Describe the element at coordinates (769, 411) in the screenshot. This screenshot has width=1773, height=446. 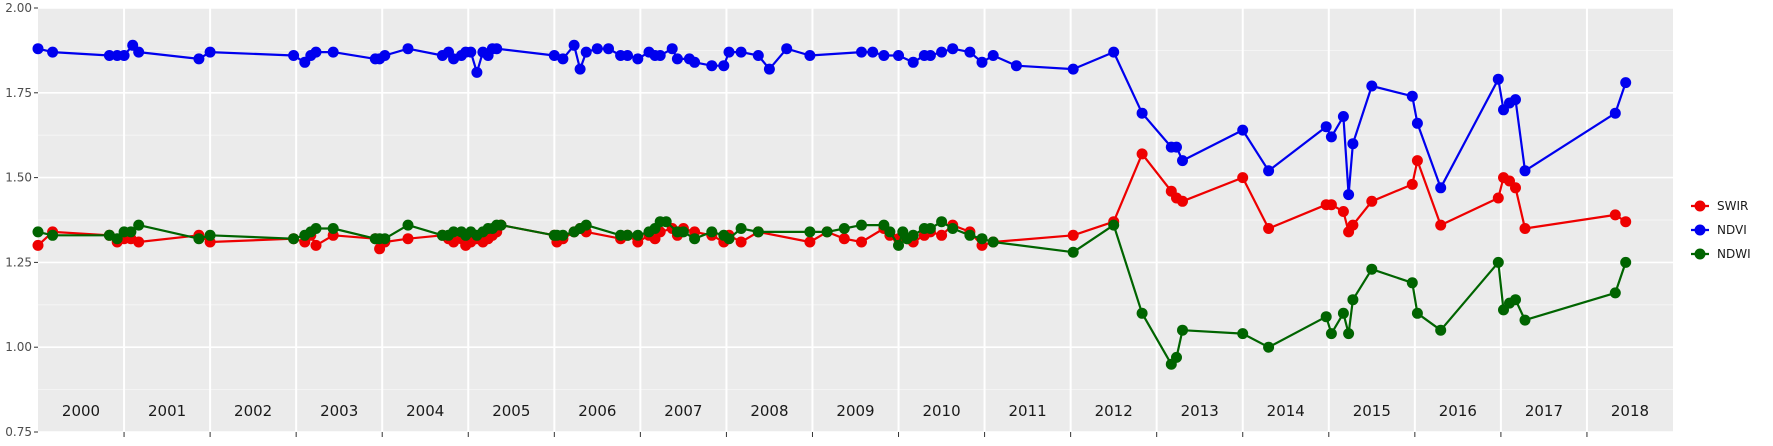
I see `year-label: 2008` at that location.